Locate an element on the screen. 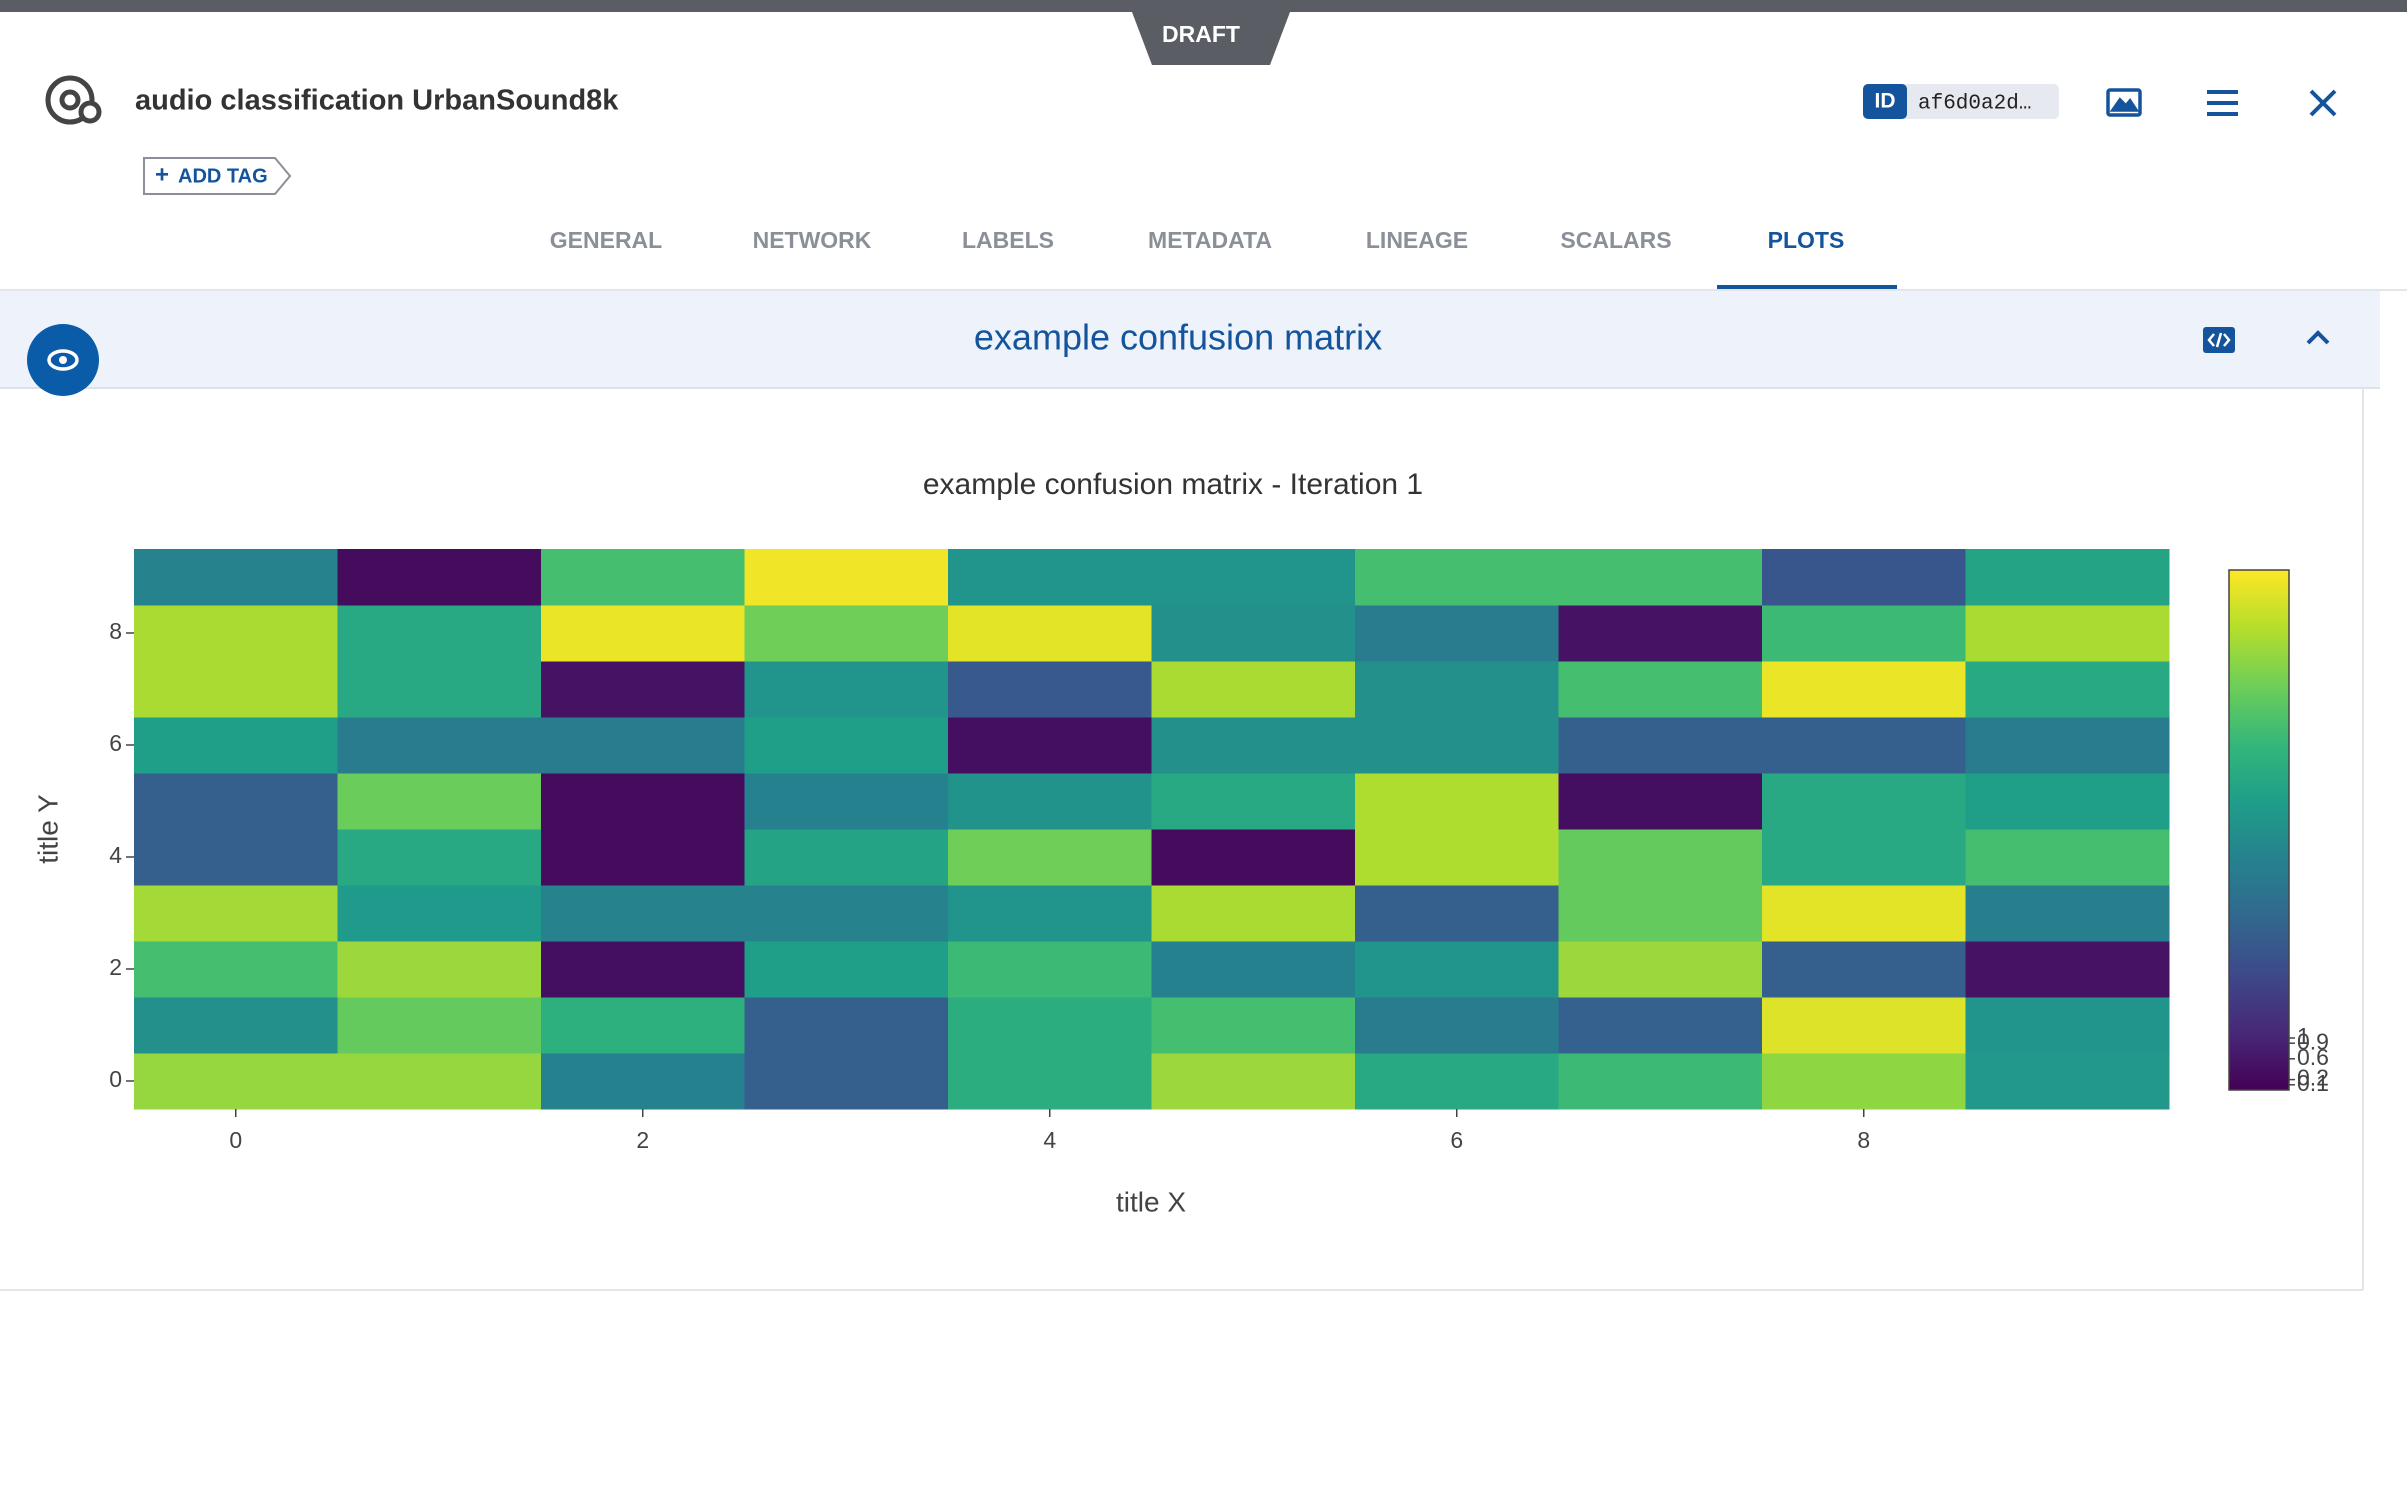 Image resolution: width=2407 pixels, height=1500 pixels. id-badge-label: ID is located at coordinates (1885, 101).